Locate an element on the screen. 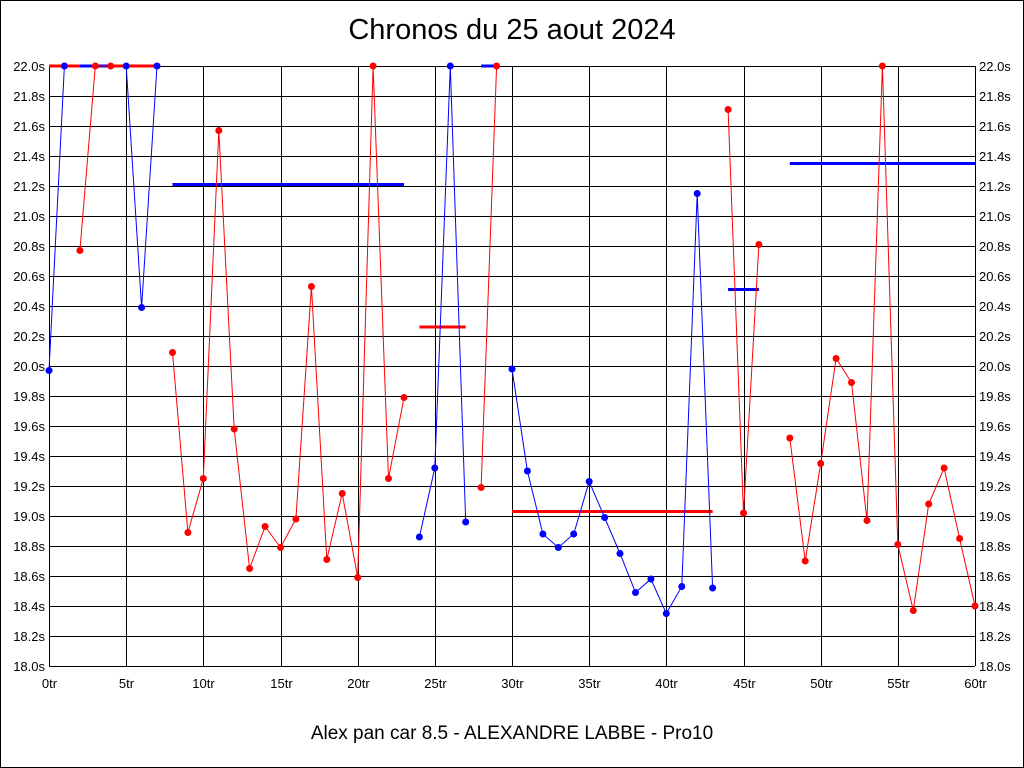 The height and width of the screenshot is (768, 1024). y-tick-label-left: 21.6s is located at coordinates (29, 126).